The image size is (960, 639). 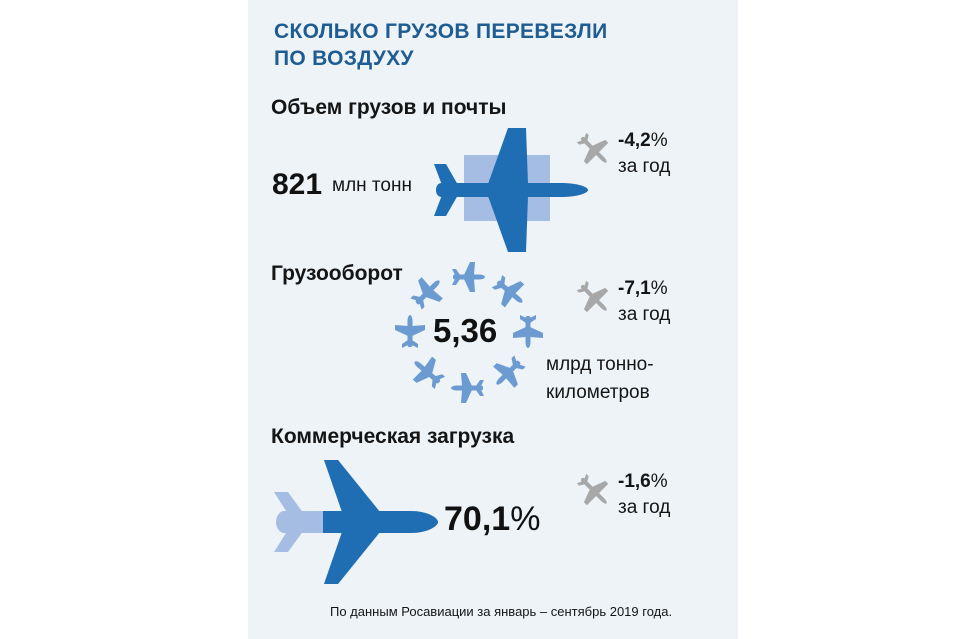 I want to click on section-heading-freight-turnover: Грузооборот, so click(x=337, y=273).